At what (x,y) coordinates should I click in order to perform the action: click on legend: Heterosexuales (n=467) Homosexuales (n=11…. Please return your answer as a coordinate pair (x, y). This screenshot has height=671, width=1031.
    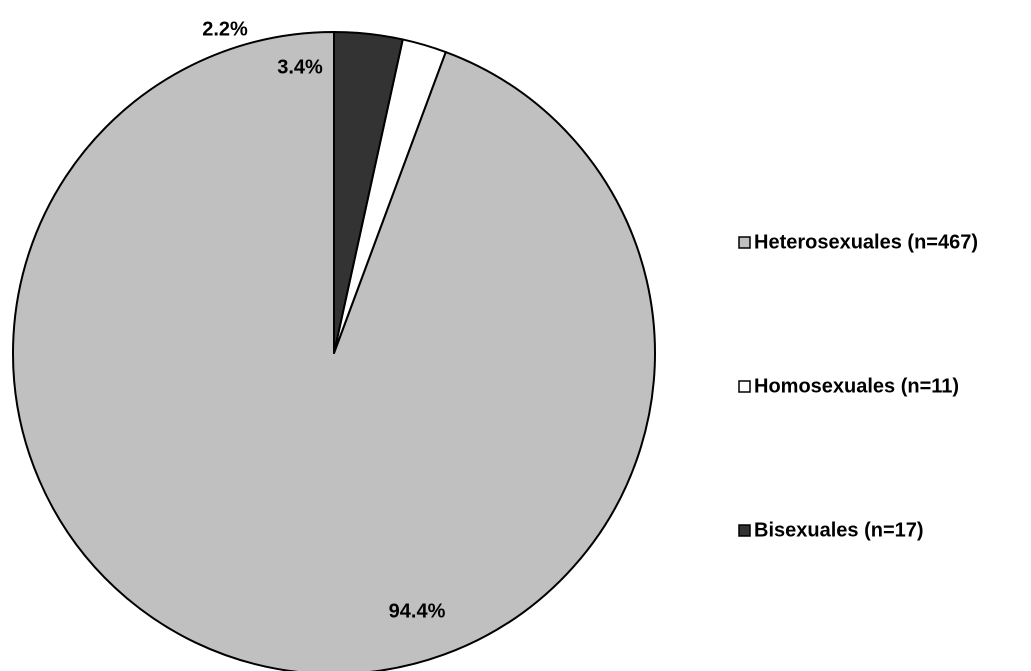
    Looking at the image, I should click on (858, 386).